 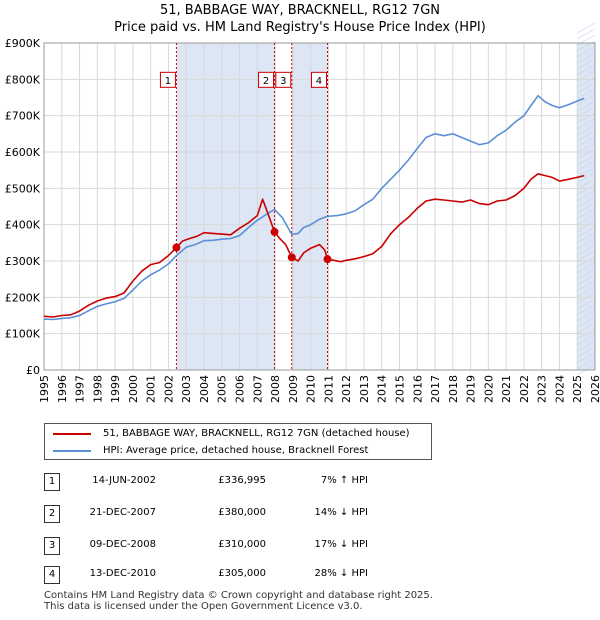 What do you see at coordinates (577, 389) in the screenshot?
I see `x-tick-label: 2025` at bounding box center [577, 389].